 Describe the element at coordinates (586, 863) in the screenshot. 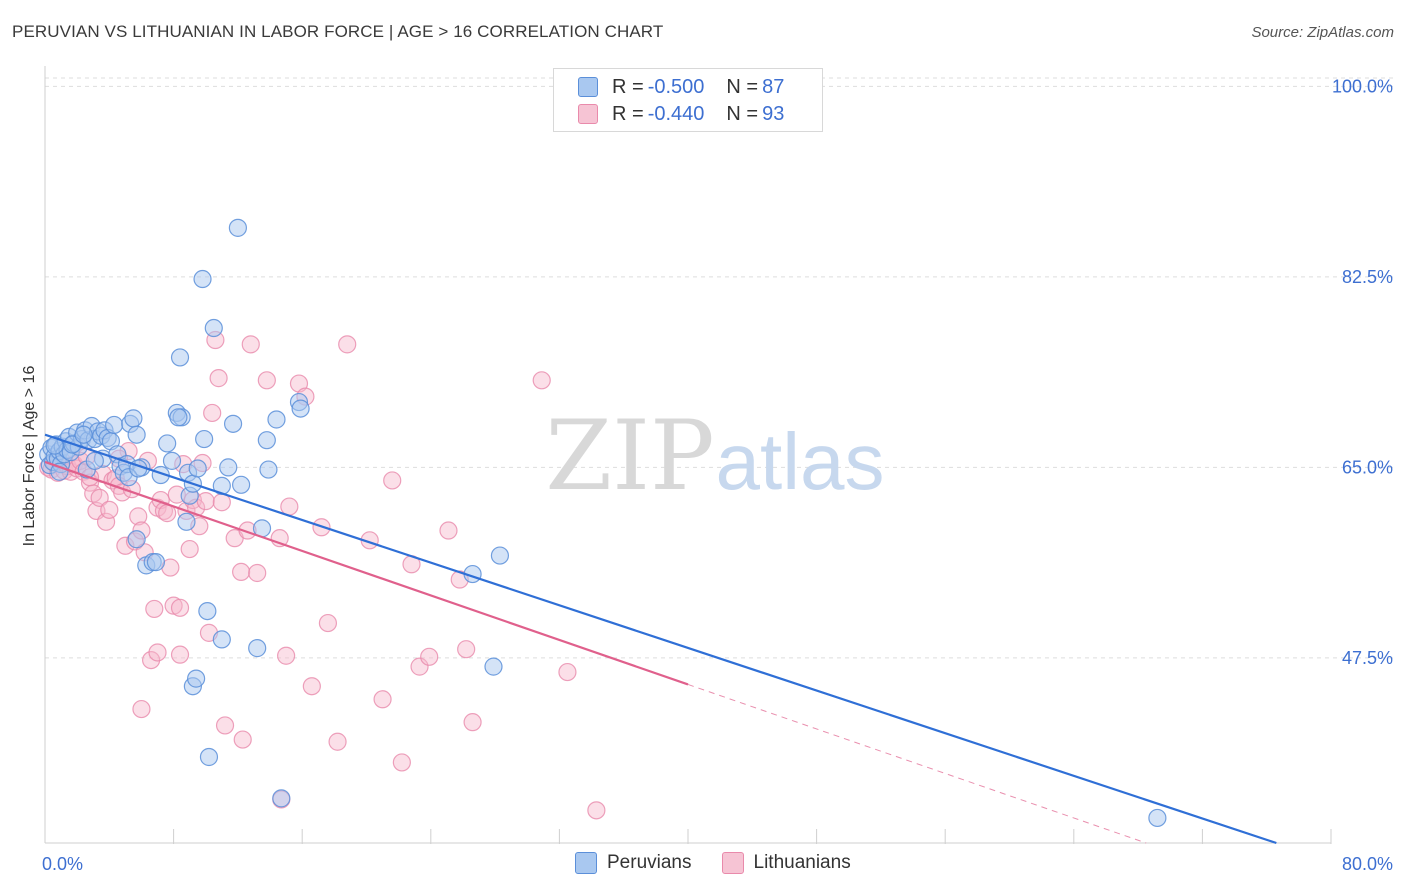

I see `peruvians-legend-swatch` at that location.